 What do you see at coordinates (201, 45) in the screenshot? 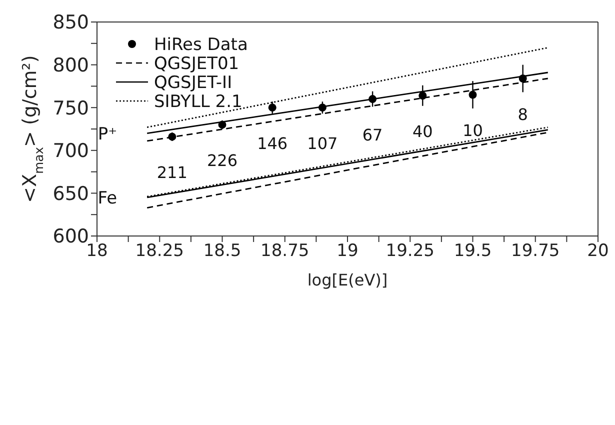
I see `legend-label: HiRes Data` at bounding box center [201, 45].